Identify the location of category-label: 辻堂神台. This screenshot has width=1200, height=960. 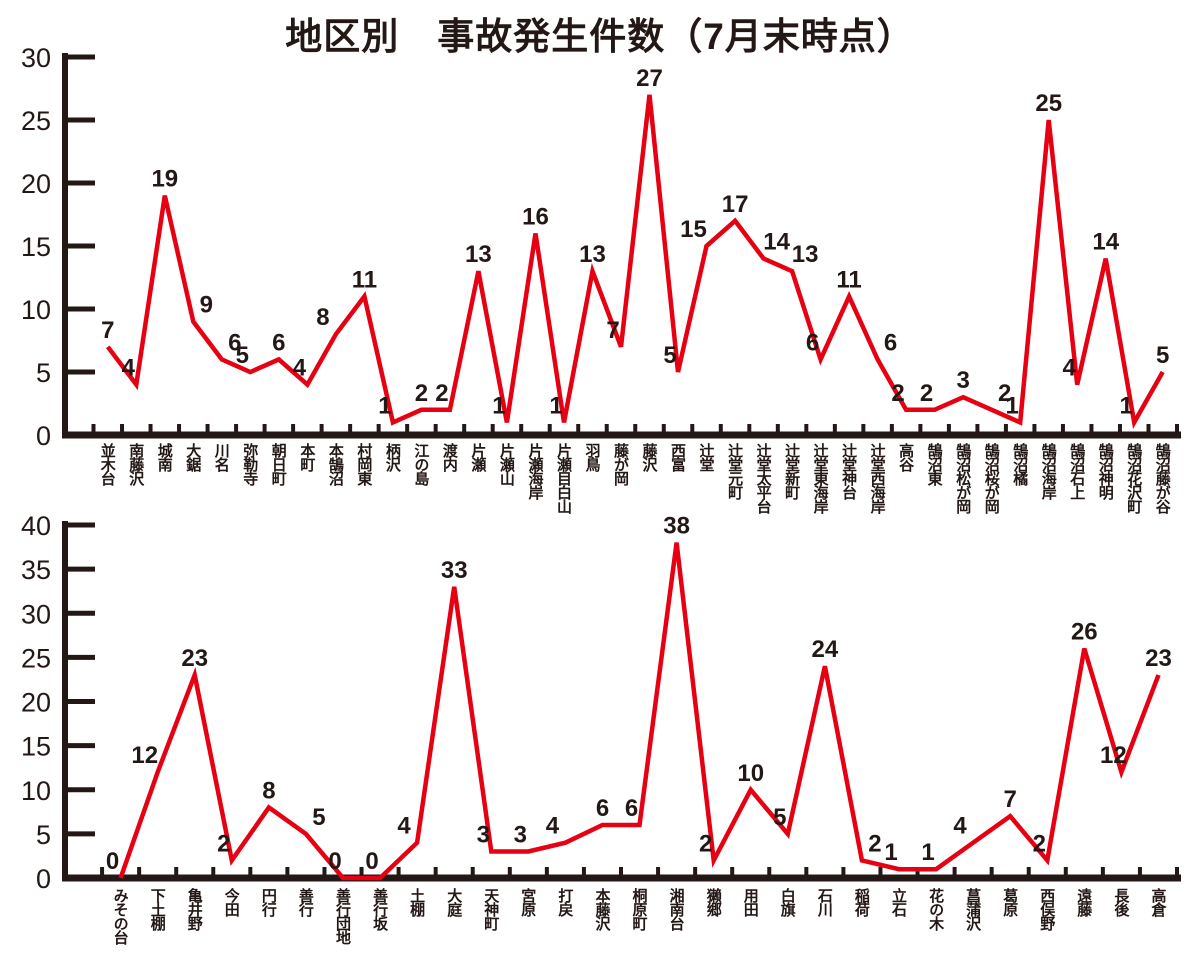
(849, 471).